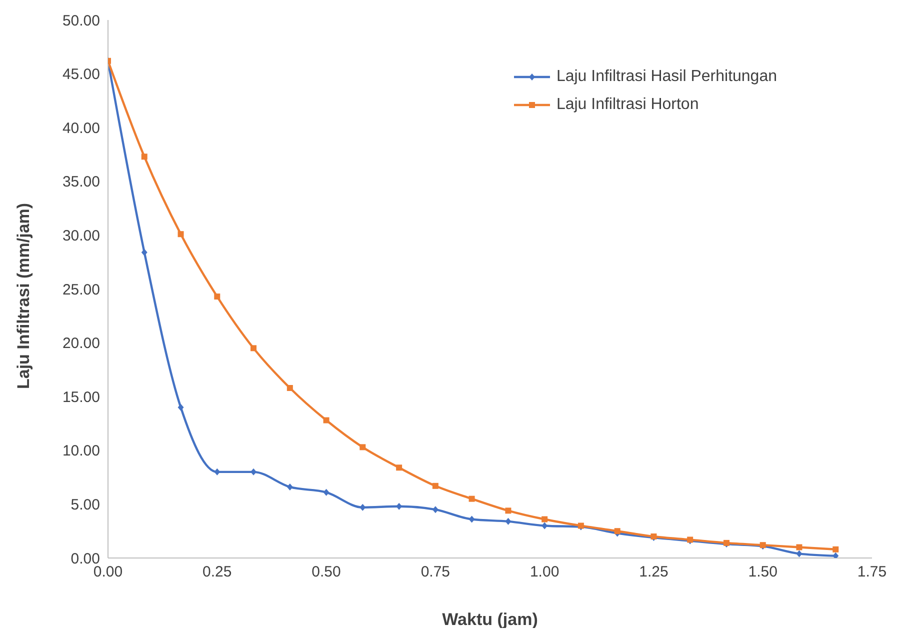 The image size is (905, 637). I want to click on x-tick-label: 0.75, so click(435, 572).